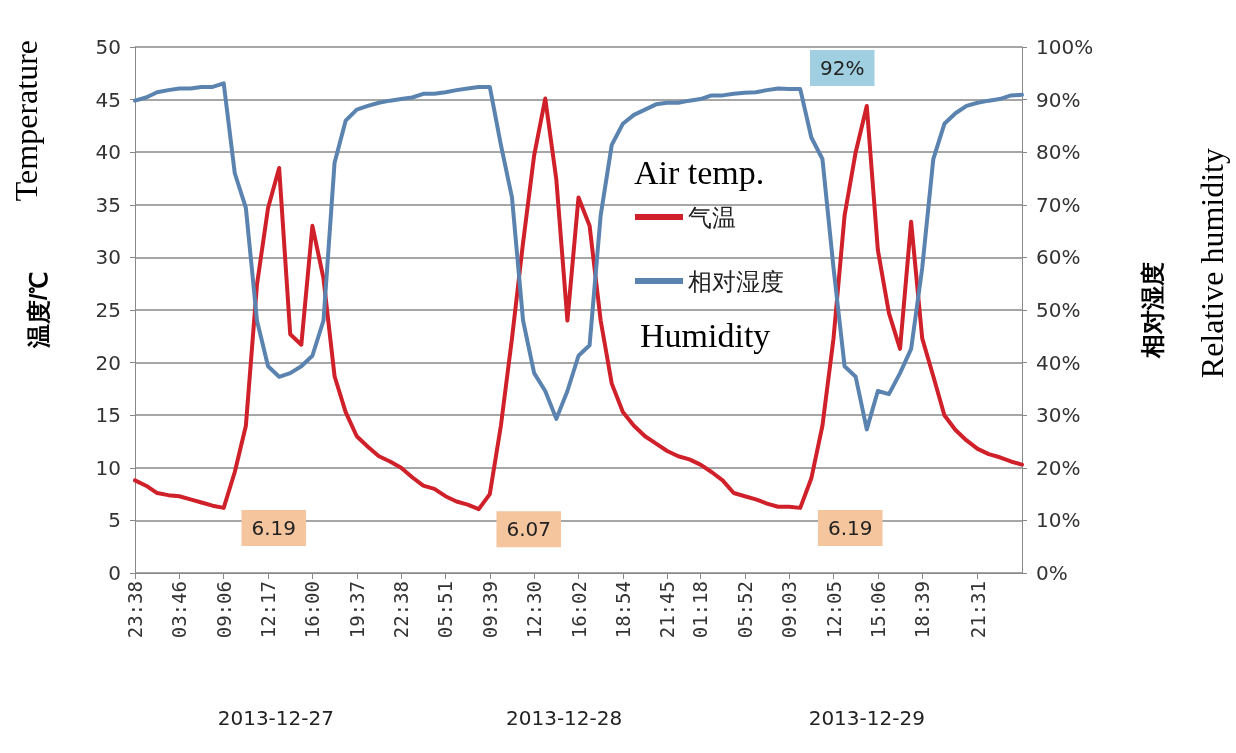 The height and width of the screenshot is (753, 1236). What do you see at coordinates (699, 172) in the screenshot?
I see `annotation: Air temp.` at bounding box center [699, 172].